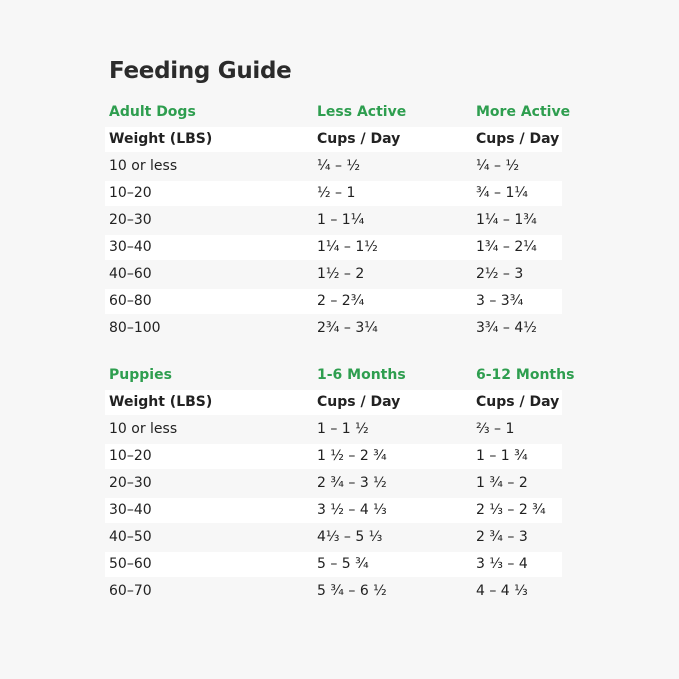 Image resolution: width=679 pixels, height=679 pixels. I want to click on section-heading: Adult Dogs, so click(152, 112).